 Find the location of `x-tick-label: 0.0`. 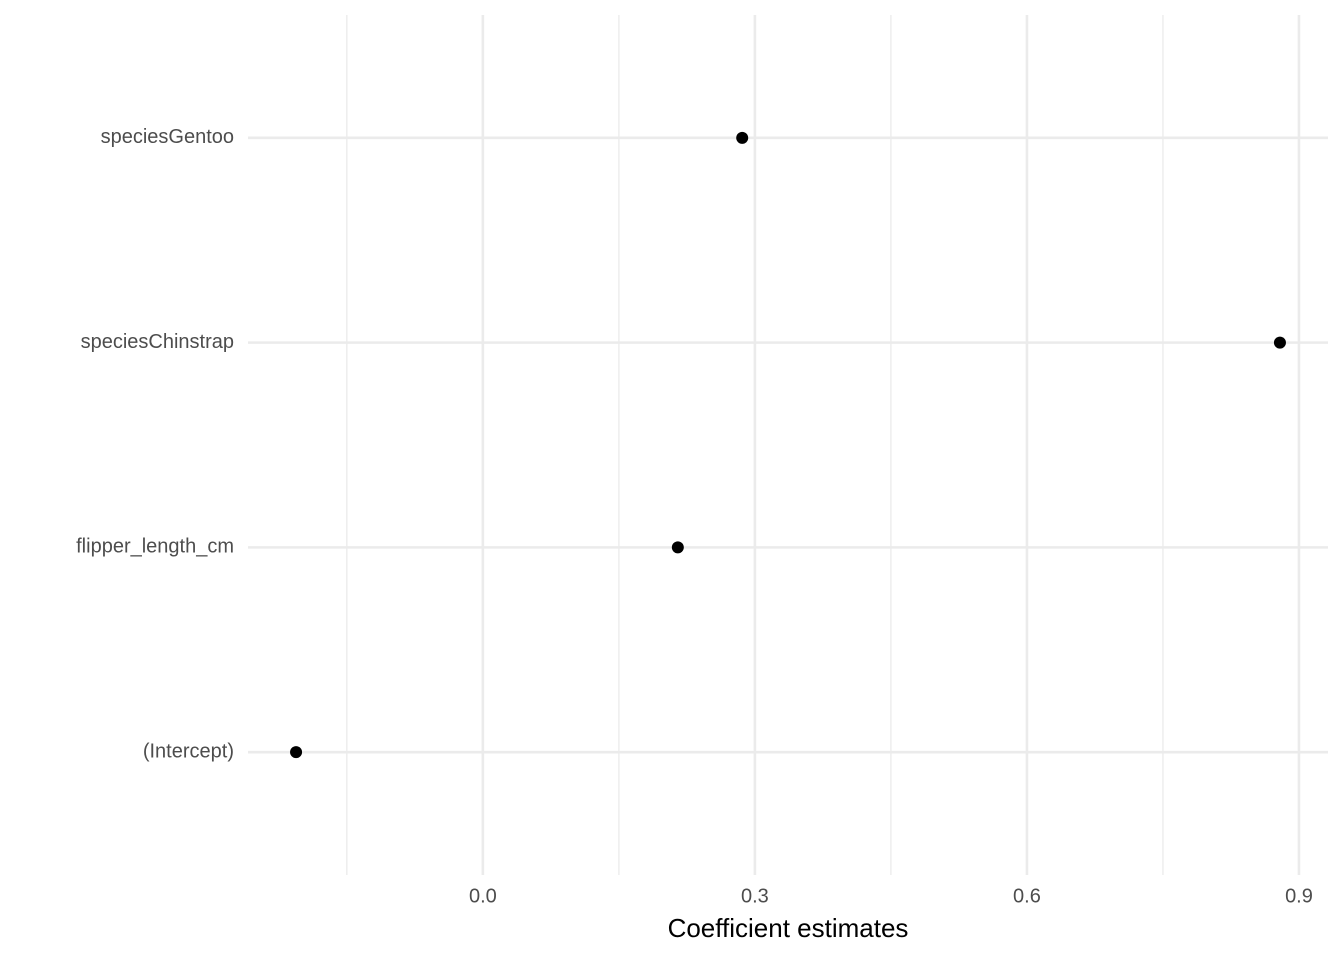

x-tick-label: 0.0 is located at coordinates (483, 896).